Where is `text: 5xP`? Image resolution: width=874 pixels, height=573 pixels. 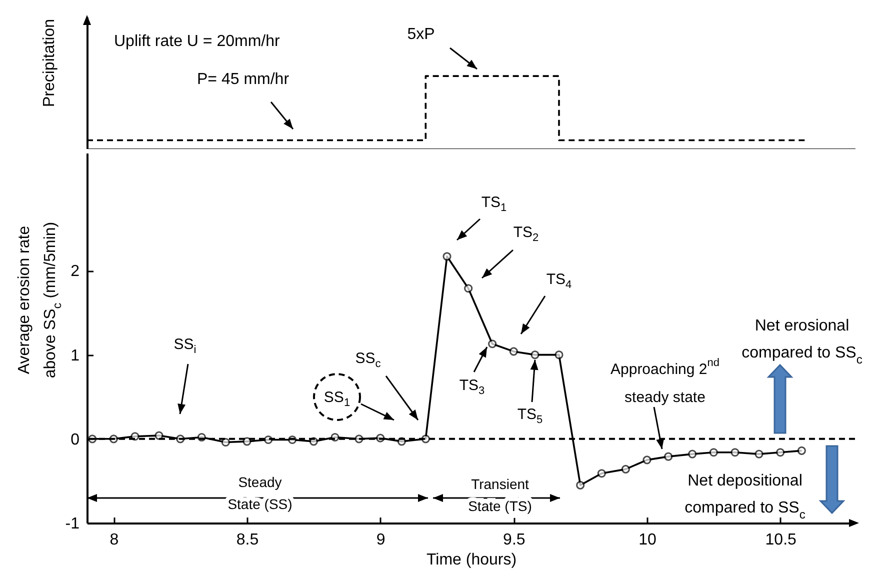
text: 5xP is located at coordinates (421, 34).